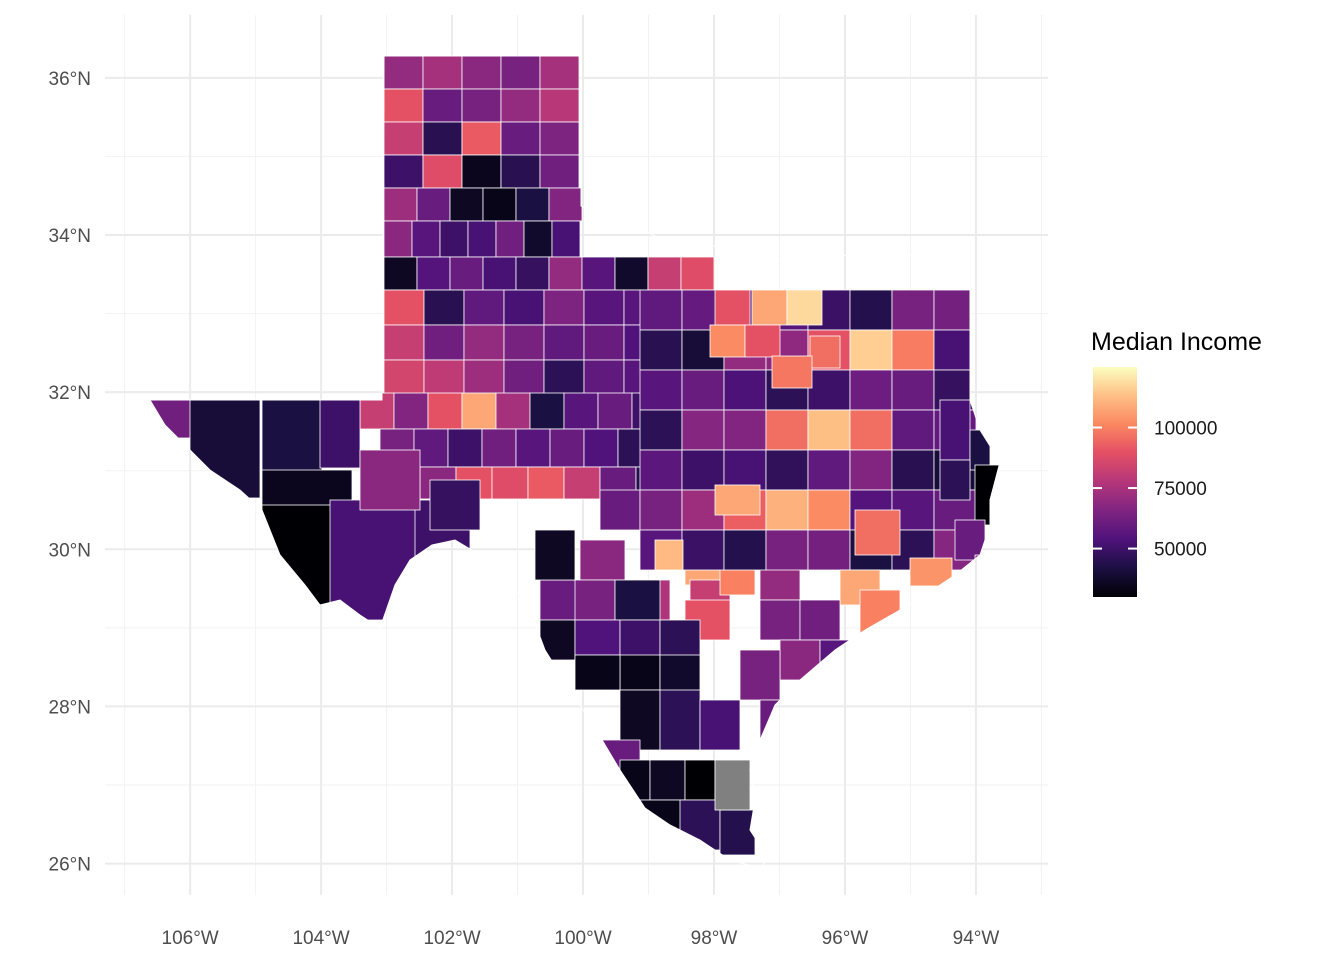 The height and width of the screenshot is (960, 1344). I want to click on x-tick-label: 94°W, so click(976, 938).